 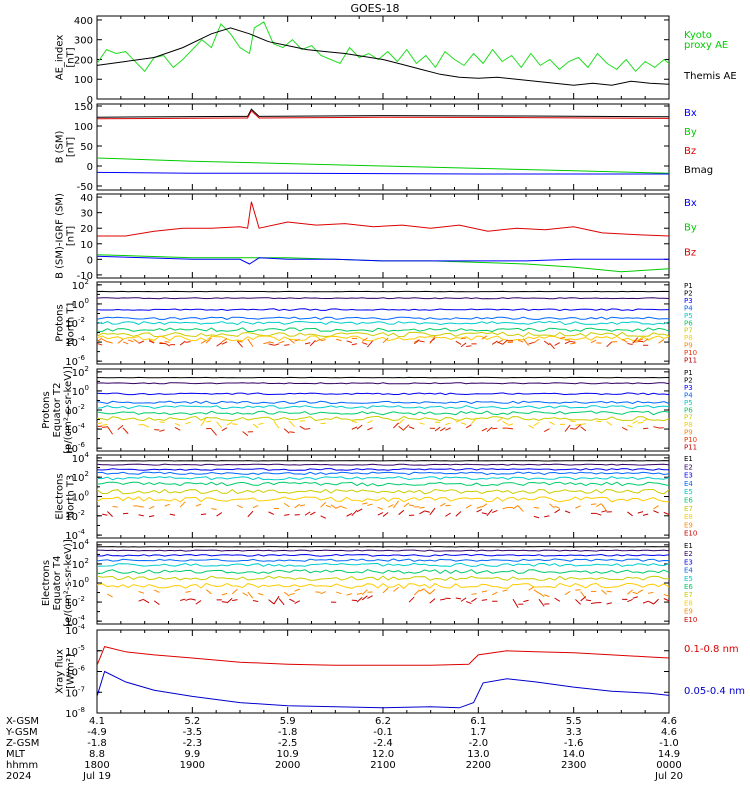 What do you see at coordinates (60, 322) in the screenshot?
I see `y-axis-label: Protons` at bounding box center [60, 322].